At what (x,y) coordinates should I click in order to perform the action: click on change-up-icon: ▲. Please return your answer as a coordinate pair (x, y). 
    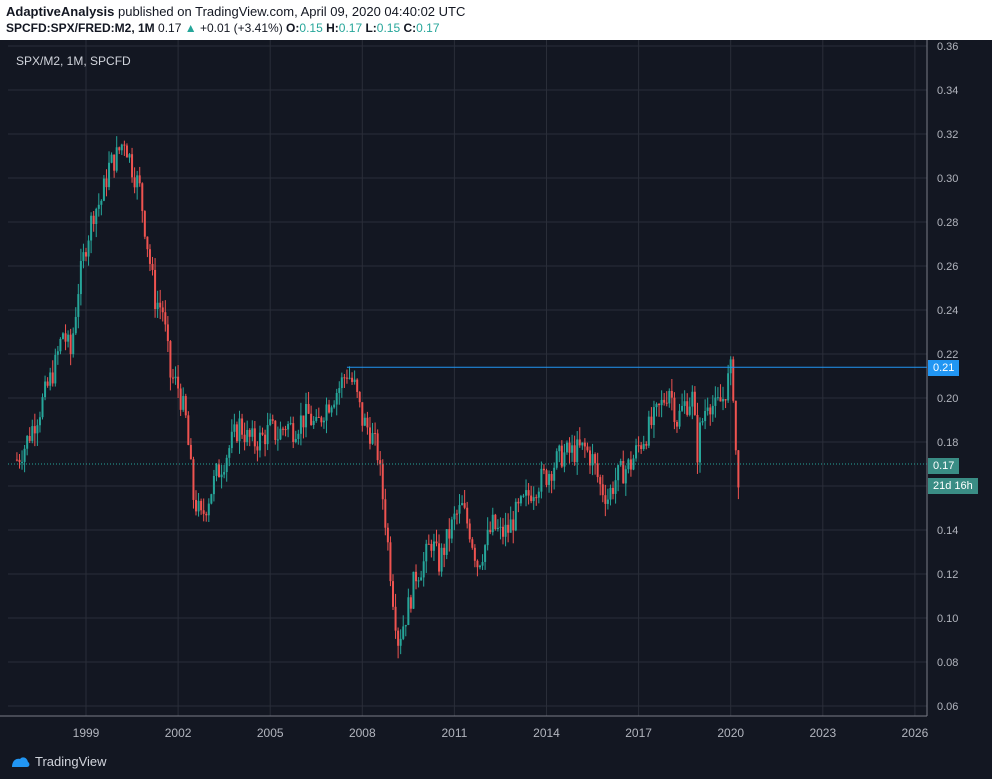
    Looking at the image, I should click on (190, 28).